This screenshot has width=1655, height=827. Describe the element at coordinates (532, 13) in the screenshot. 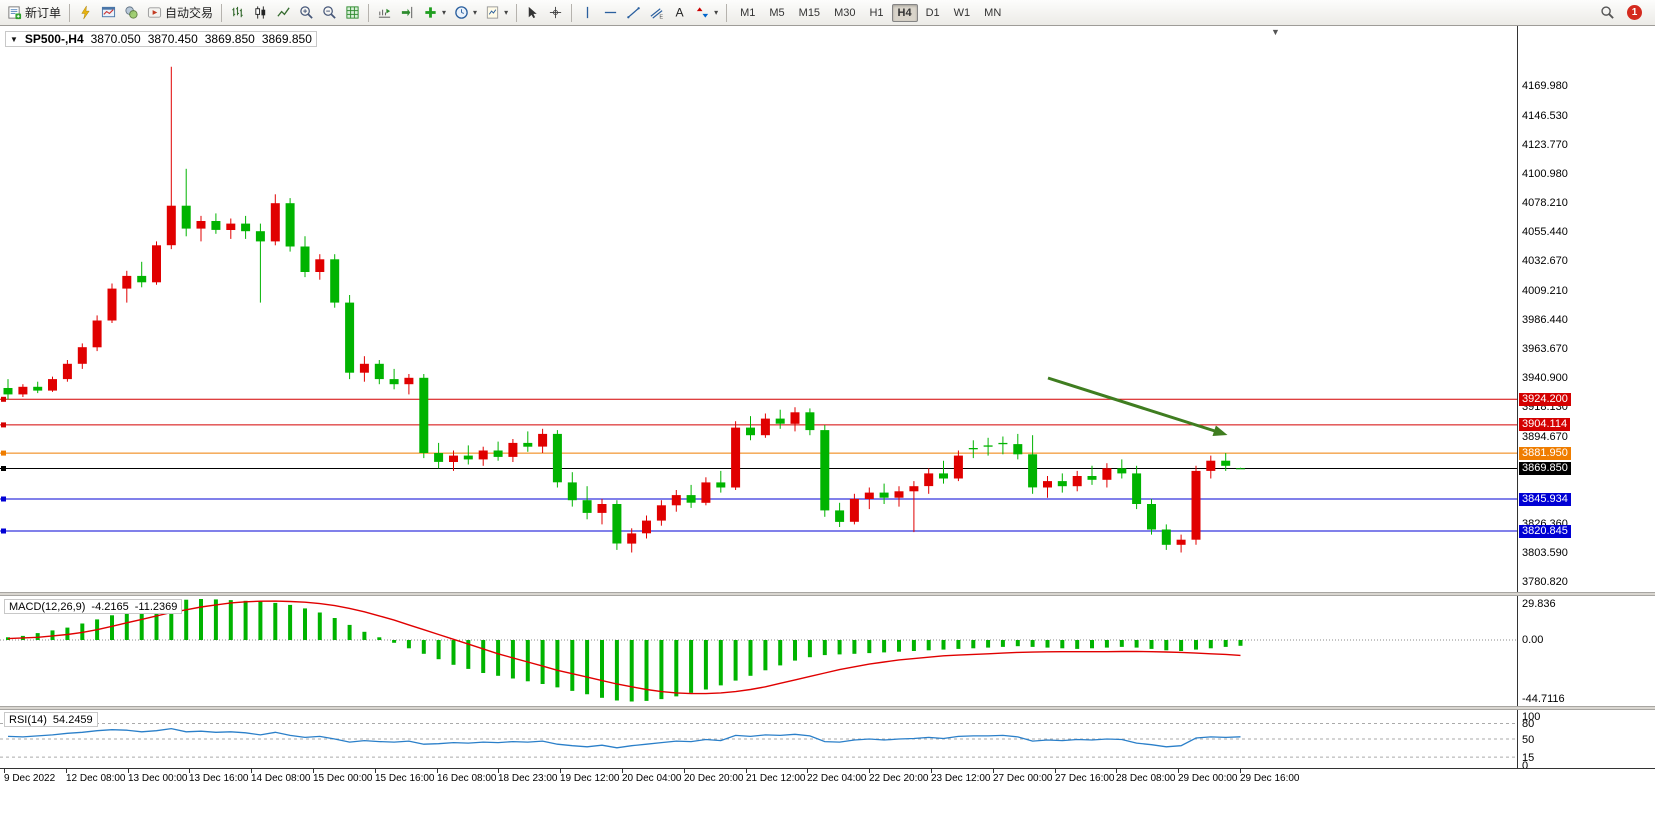

I see `cursor-button` at that location.